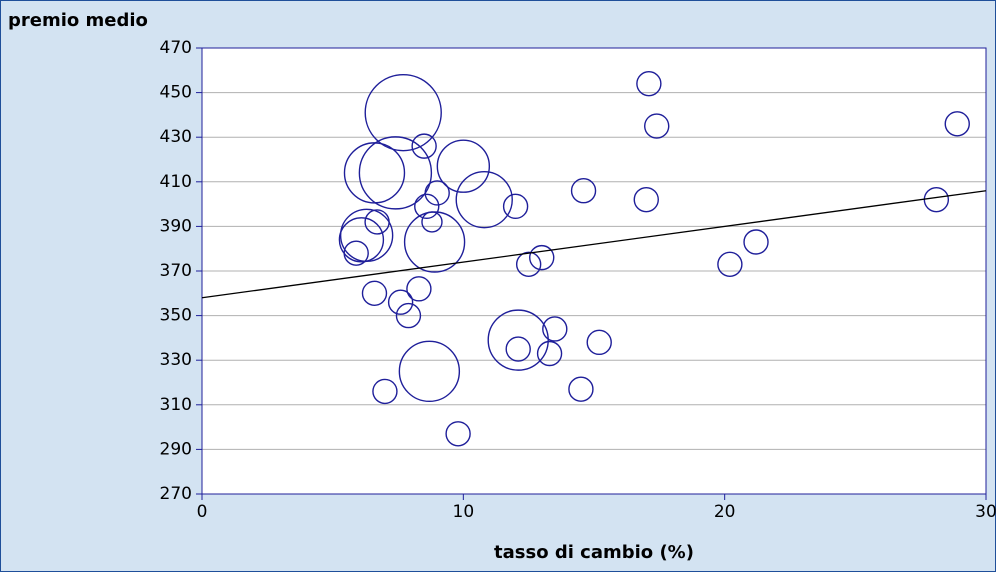 This screenshot has width=996, height=576. Describe the element at coordinates (176, 405) in the screenshot. I see `y-tick-label: 310` at that location.